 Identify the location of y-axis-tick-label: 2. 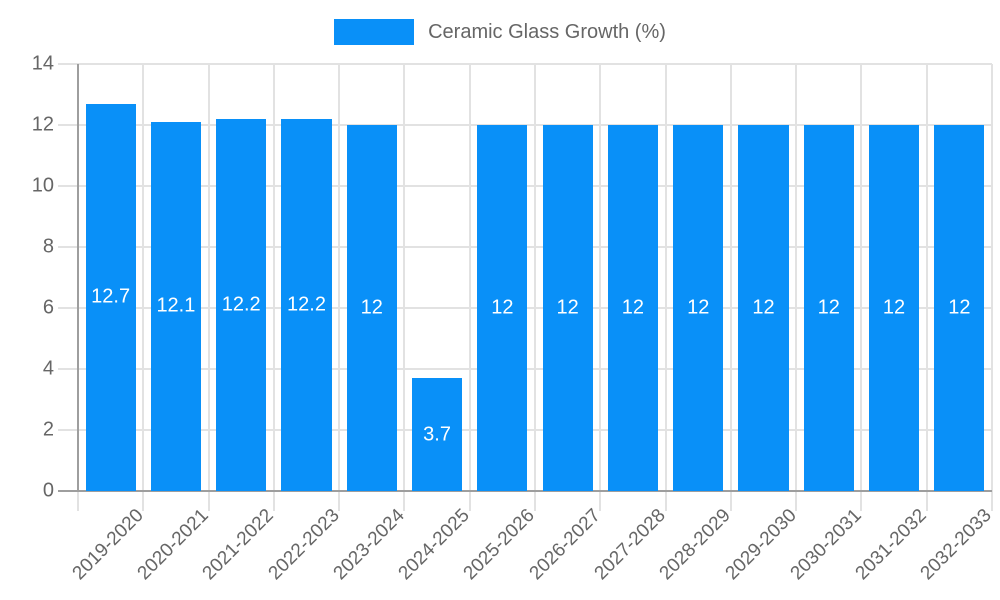
(48, 429).